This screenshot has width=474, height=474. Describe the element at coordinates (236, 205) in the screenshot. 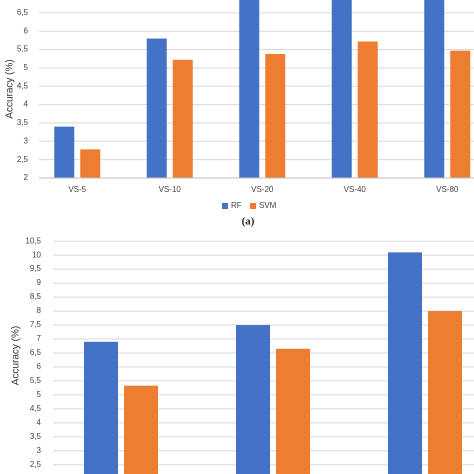

I see `legend-label: RF` at that location.